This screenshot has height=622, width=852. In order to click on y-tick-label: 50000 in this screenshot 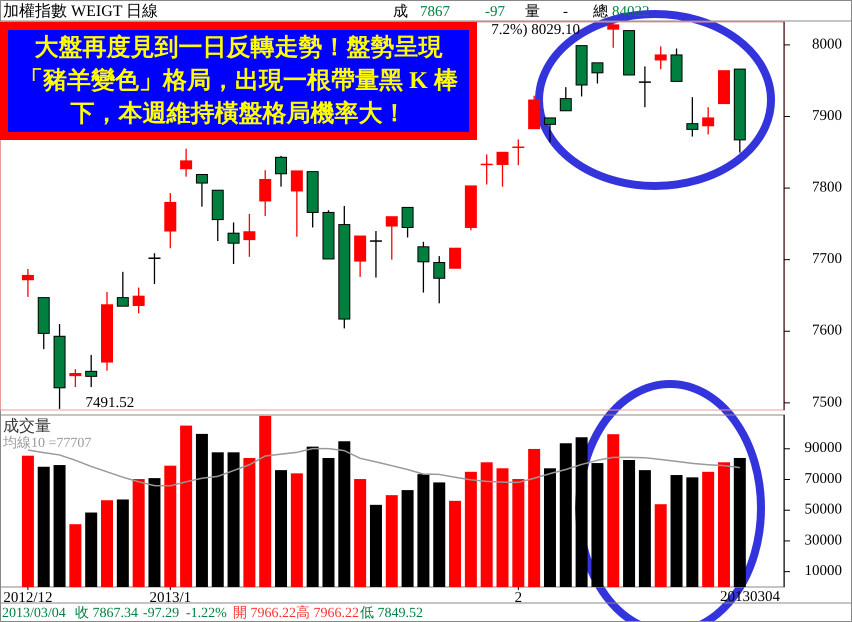, I will do `click(823, 510)`.